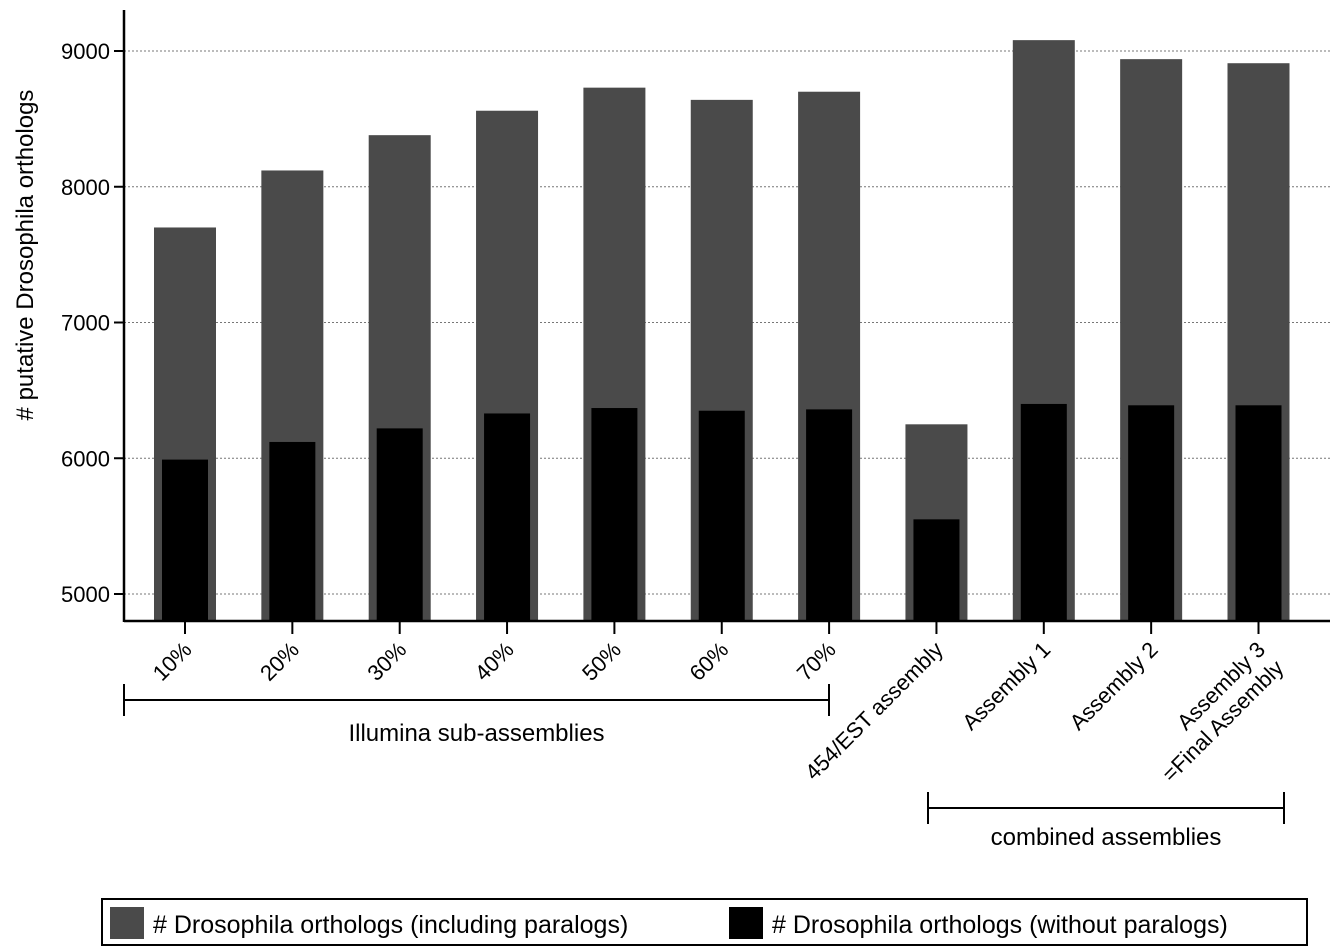 The height and width of the screenshot is (946, 1330). I want to click on x-tick-label: 40%, so click(494, 661).